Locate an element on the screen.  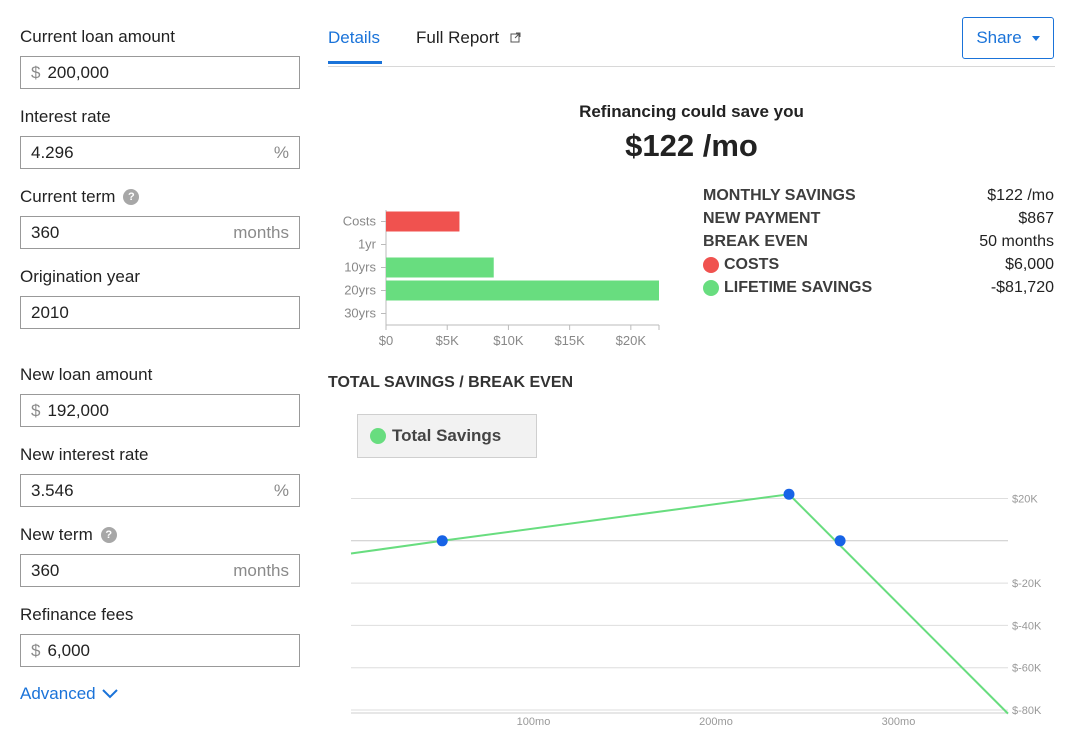
share-label: Share is located at coordinates (999, 37).